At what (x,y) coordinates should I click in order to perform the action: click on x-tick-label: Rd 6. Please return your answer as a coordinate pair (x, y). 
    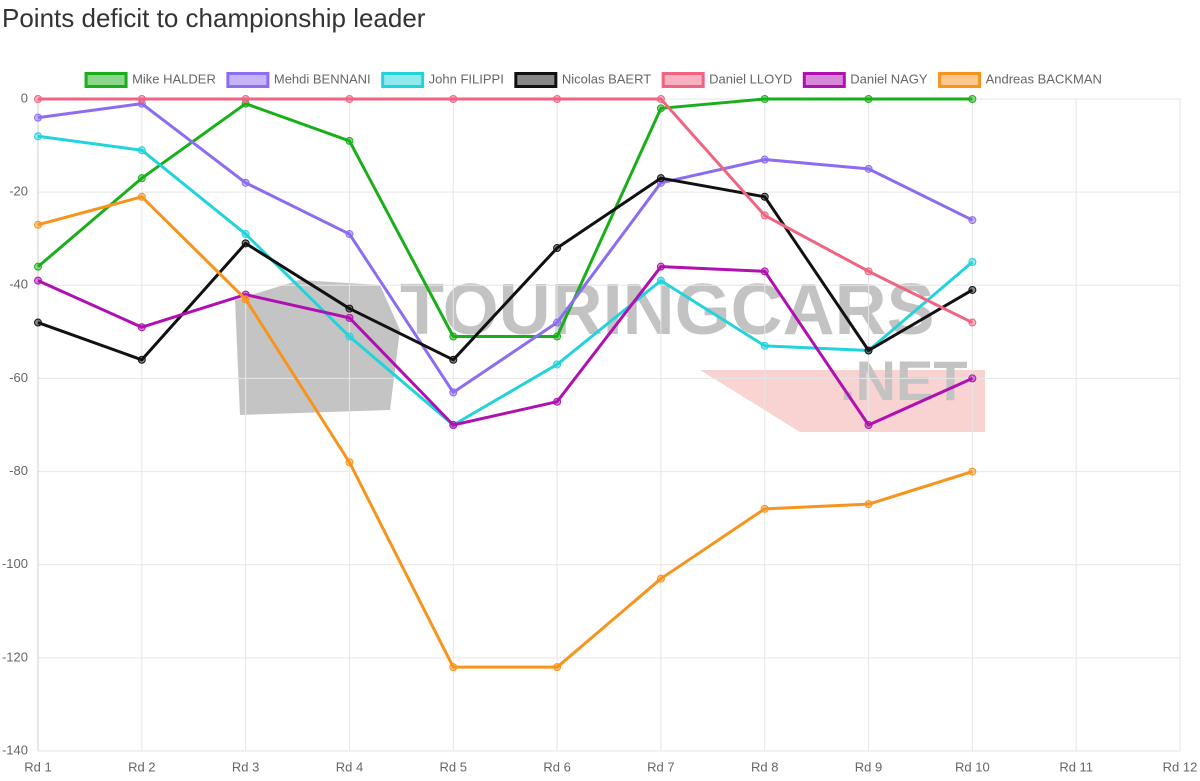
    Looking at the image, I should click on (556, 766).